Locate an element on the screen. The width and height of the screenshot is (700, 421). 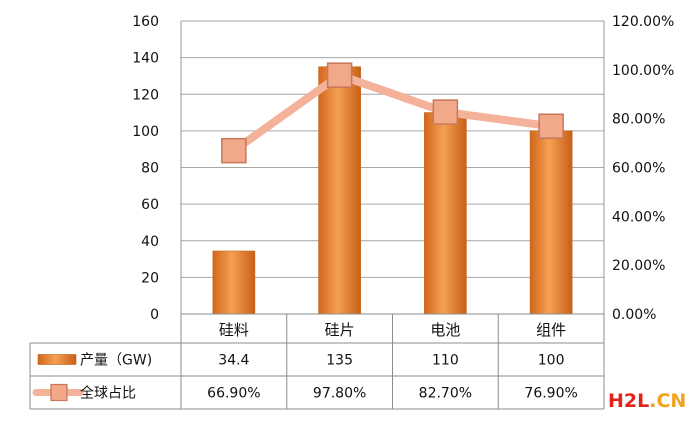
table-cell-share: 66.90% is located at coordinates (233, 394).